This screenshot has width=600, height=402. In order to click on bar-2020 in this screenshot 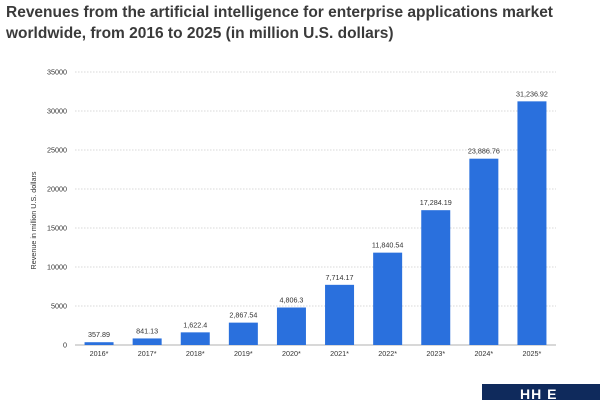, I will do `click(291, 326)`.